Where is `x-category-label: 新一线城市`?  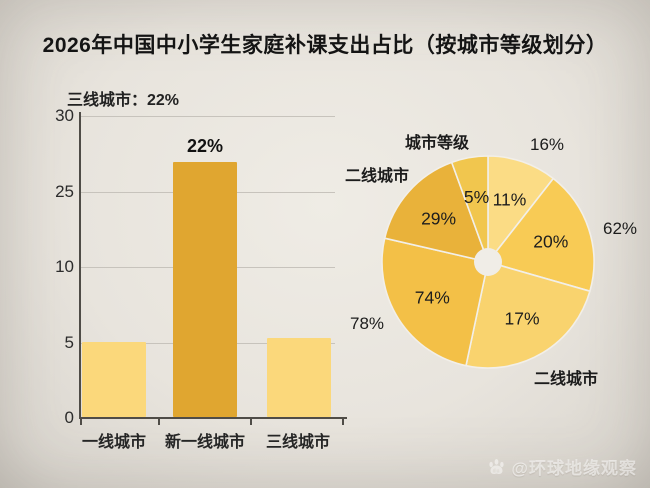 x-category-label: 新一线城市 is located at coordinates (204, 442).